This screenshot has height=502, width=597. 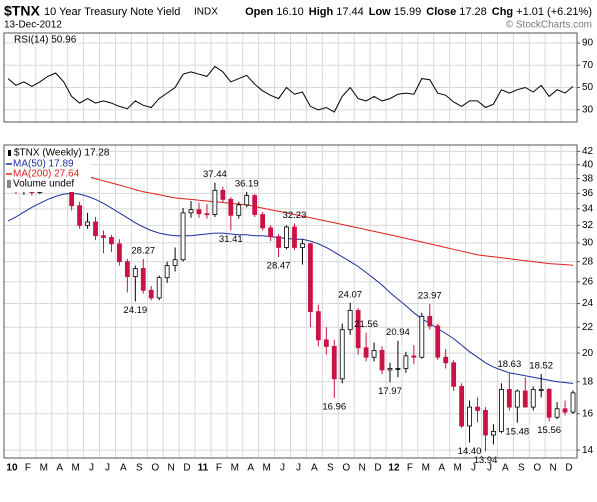 I want to click on high-annotation: 24.07, so click(x=350, y=294).